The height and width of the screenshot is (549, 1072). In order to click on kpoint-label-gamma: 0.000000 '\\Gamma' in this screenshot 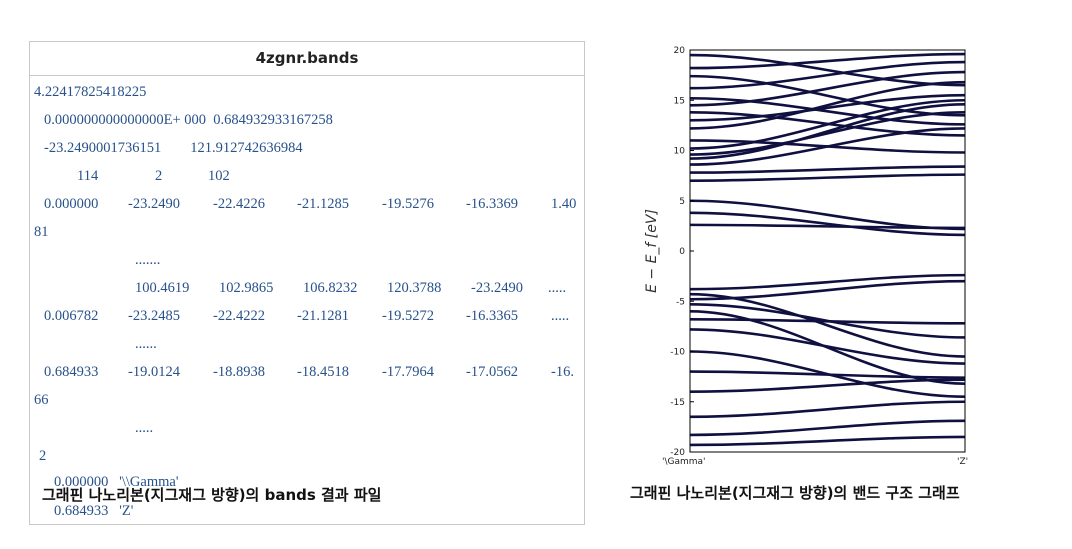, I will do `click(116, 482)`.